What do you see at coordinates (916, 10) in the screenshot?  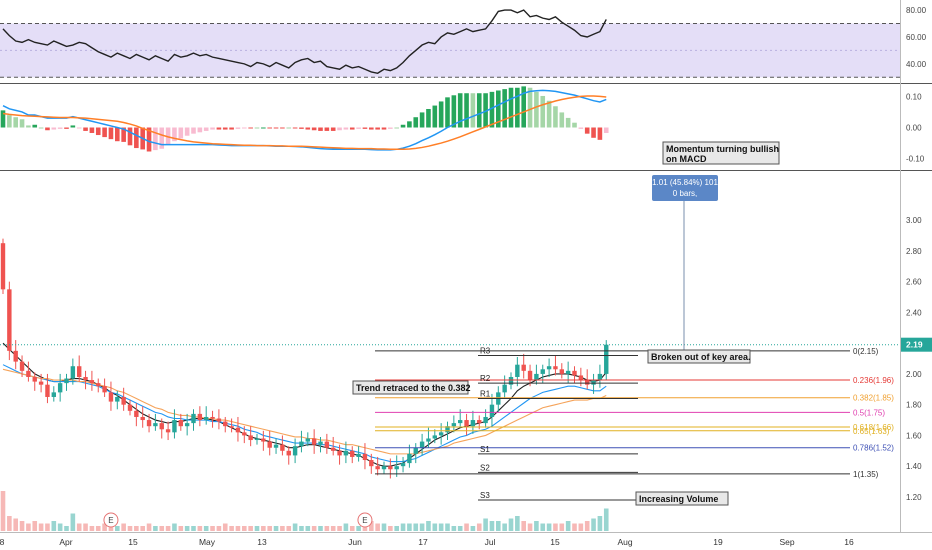 I see `rsi-tick-label: 80.00` at bounding box center [916, 10].